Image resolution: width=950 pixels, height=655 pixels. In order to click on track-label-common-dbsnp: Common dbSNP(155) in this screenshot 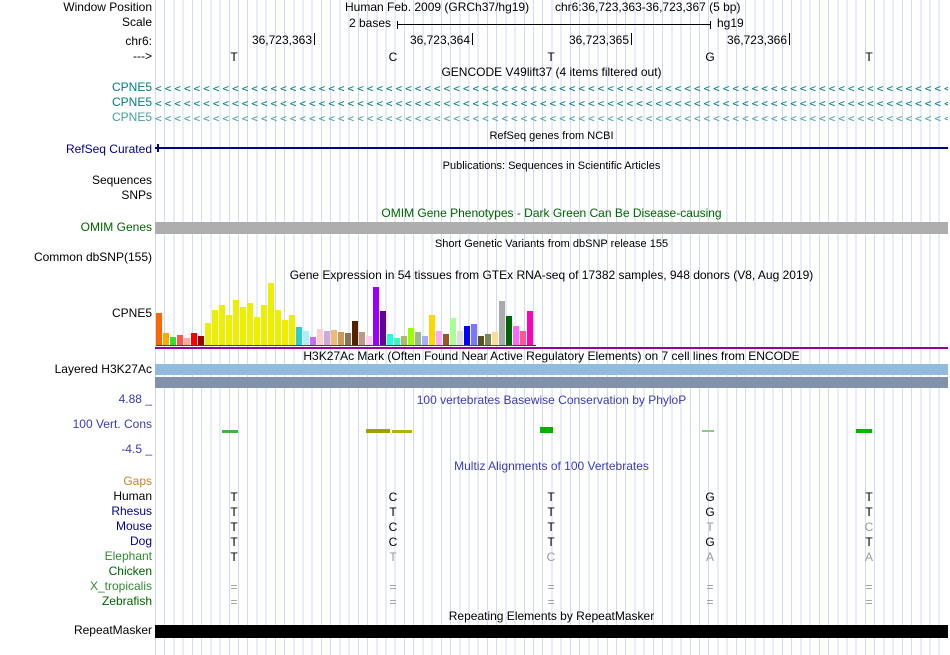, I will do `click(92, 257)`.